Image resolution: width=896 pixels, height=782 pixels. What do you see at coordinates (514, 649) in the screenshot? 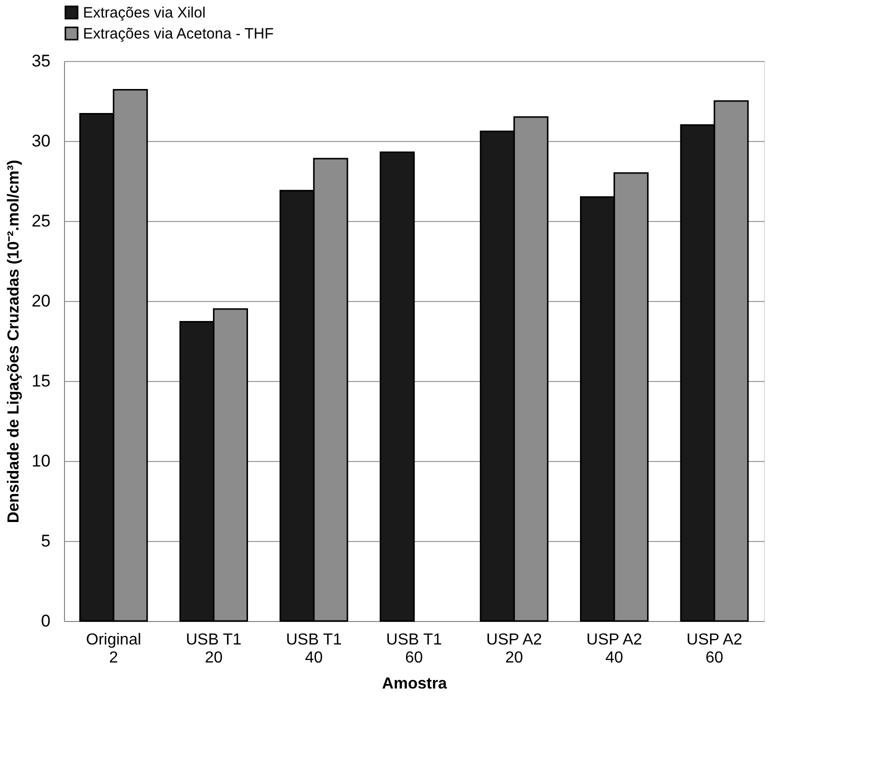
I see `x-tick-label: USP A2 20` at bounding box center [514, 649].